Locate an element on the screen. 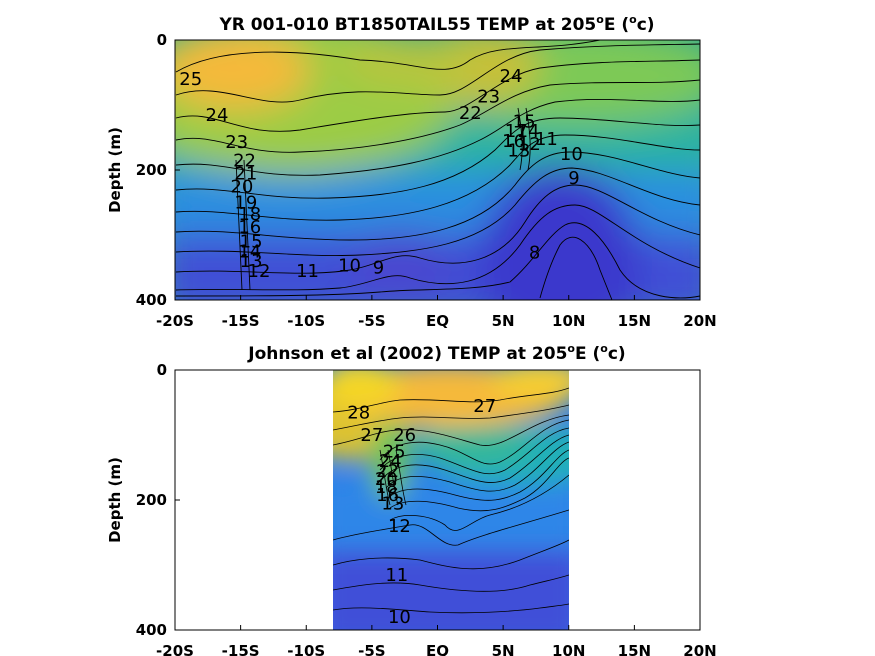  bottom-contour-label: 20 is located at coordinates (386, 479).